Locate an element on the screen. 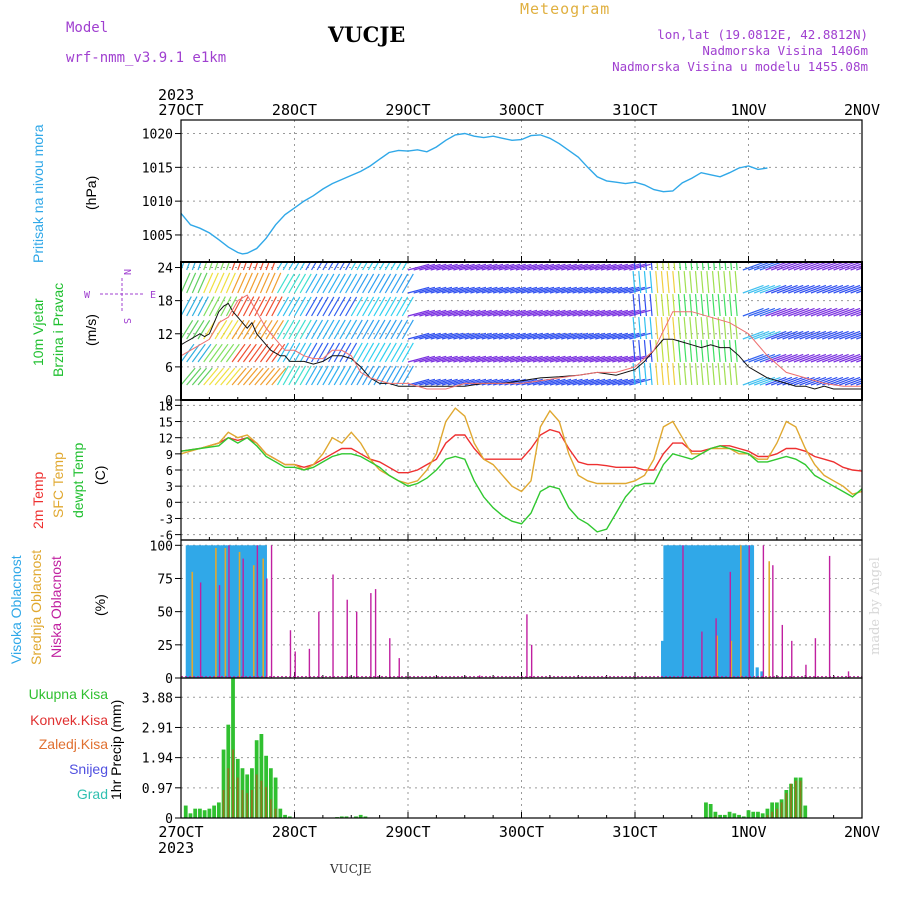 This screenshot has width=900, height=900. compass-south: S is located at coordinates (126, 321).